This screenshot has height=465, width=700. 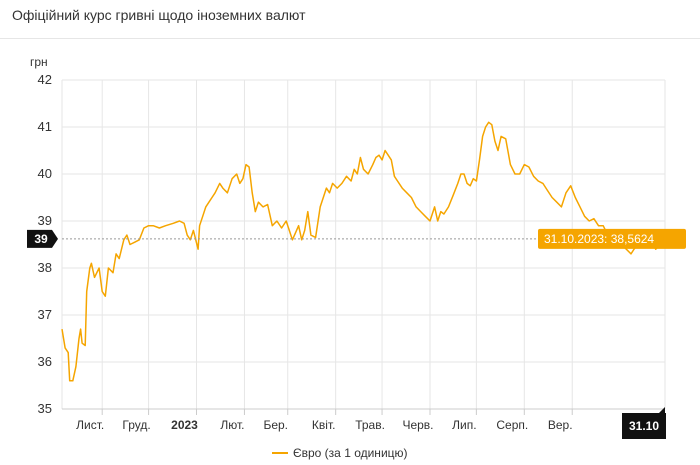 I want to click on y-tick-label: 35, so click(x=45, y=408).